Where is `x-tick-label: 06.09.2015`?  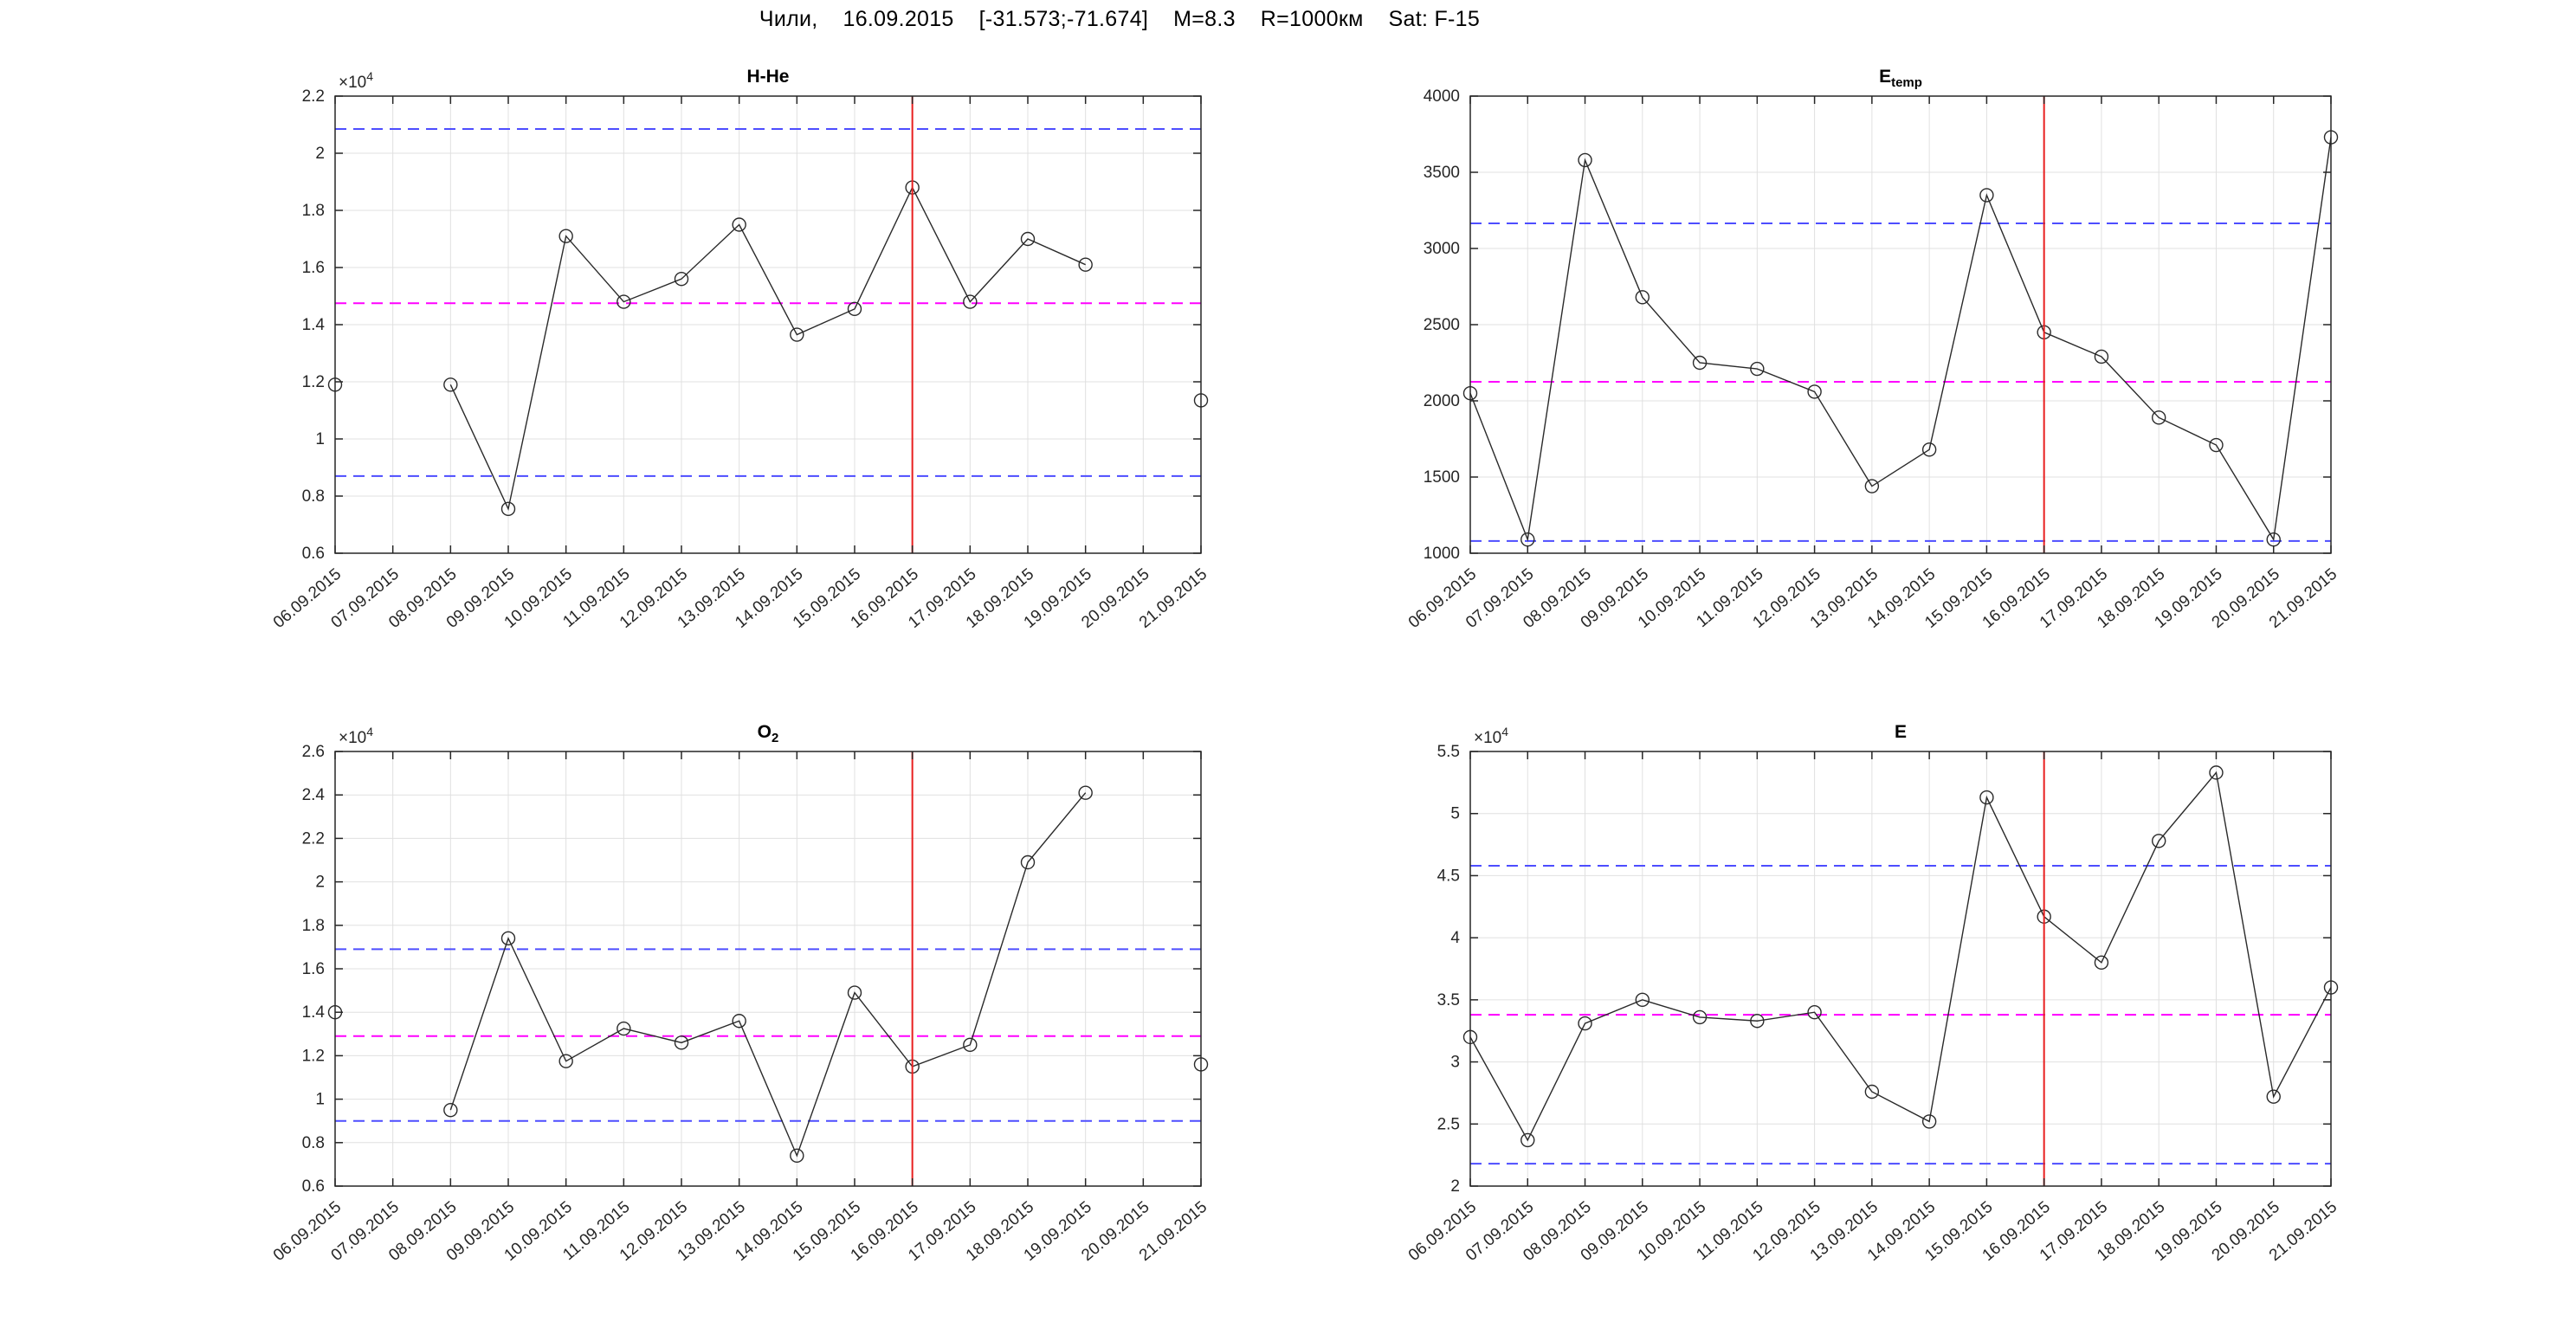 x-tick-label: 06.09.2015 is located at coordinates (307, 1231).